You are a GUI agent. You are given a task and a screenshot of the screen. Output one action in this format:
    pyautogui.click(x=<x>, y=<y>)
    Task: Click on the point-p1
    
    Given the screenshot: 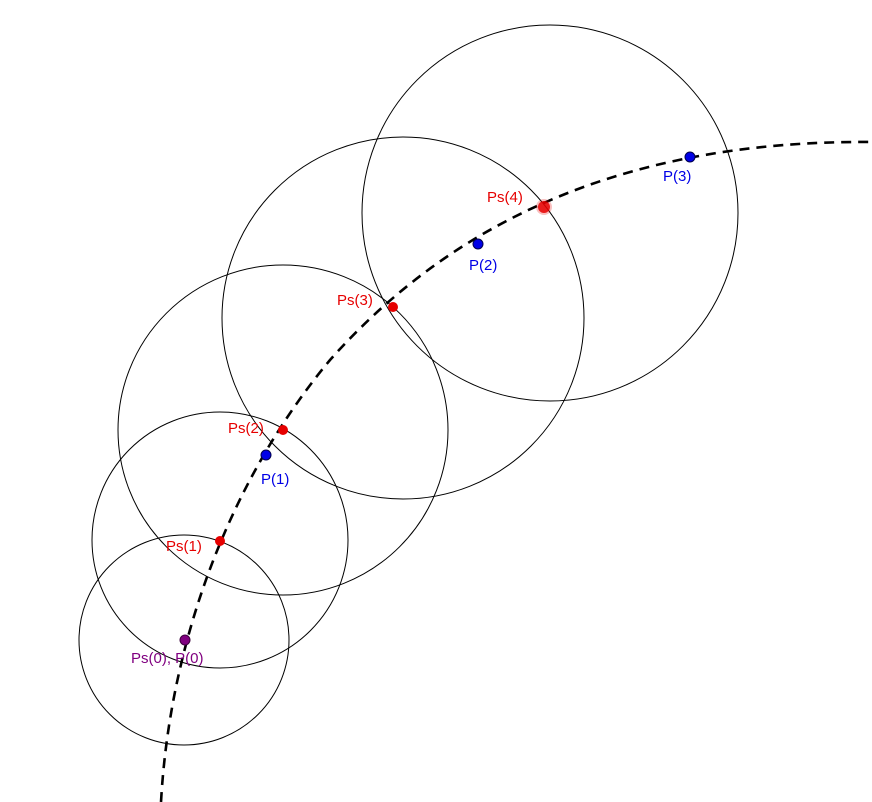 What is the action you would take?
    pyautogui.click(x=266, y=455)
    